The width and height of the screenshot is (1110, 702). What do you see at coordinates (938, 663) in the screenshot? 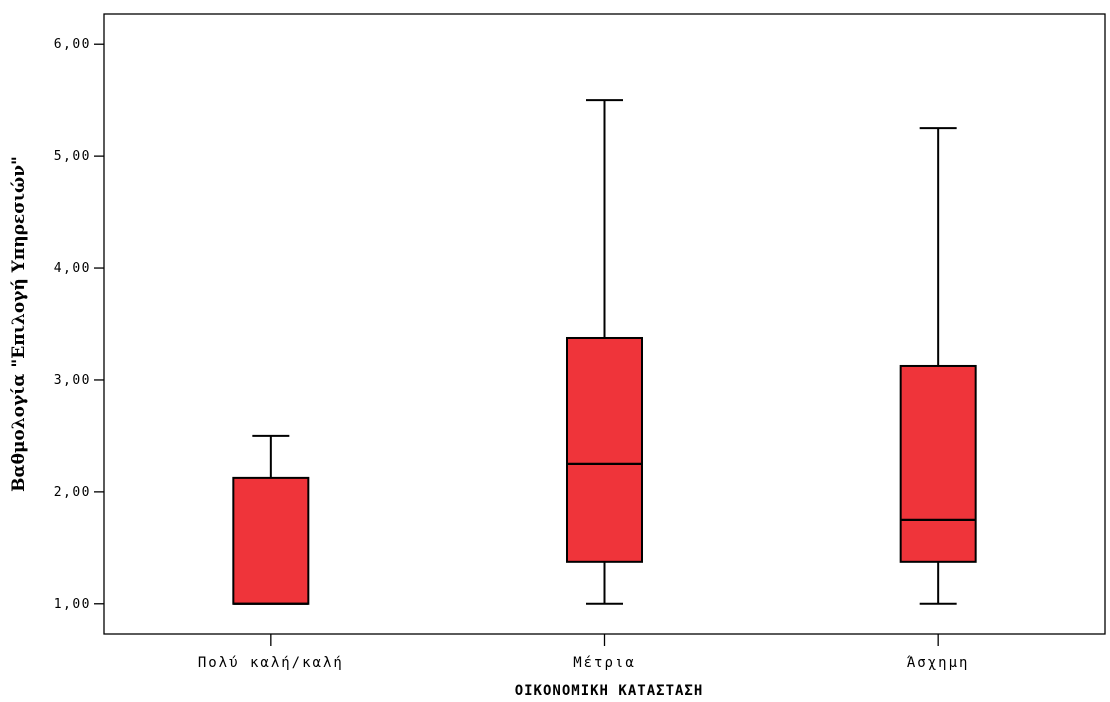
I see `x-tick-label: Άσχημη` at bounding box center [938, 663].